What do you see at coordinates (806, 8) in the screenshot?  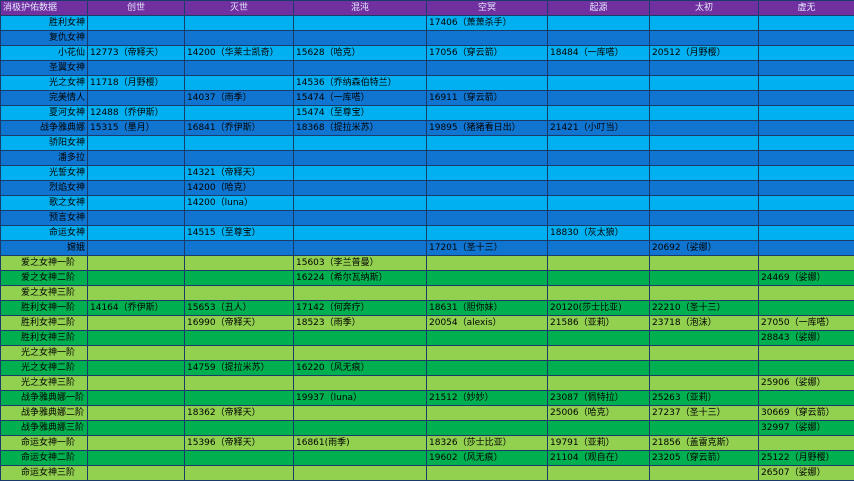 I see `header-cell: 虚无` at bounding box center [806, 8].